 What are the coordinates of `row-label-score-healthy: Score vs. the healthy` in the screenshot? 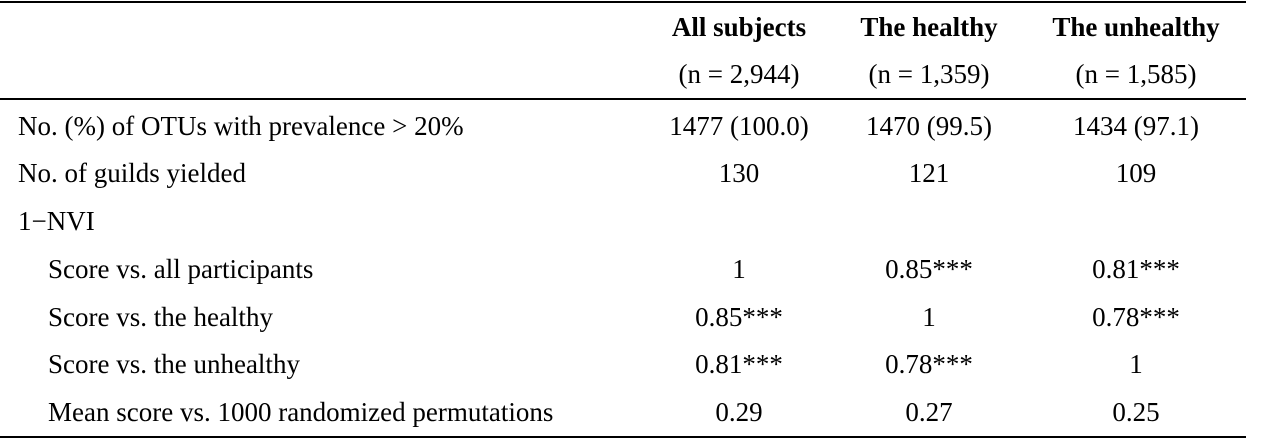 It's located at (160, 317).